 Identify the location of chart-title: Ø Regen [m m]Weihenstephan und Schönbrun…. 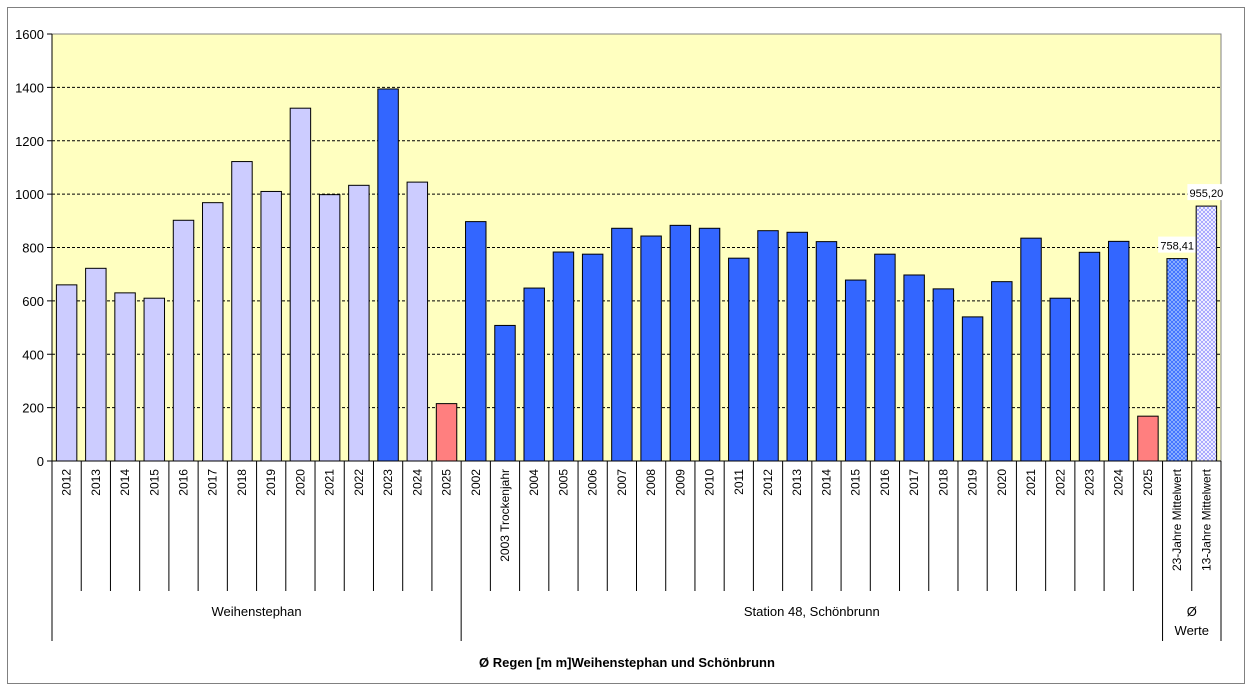
(627, 662).